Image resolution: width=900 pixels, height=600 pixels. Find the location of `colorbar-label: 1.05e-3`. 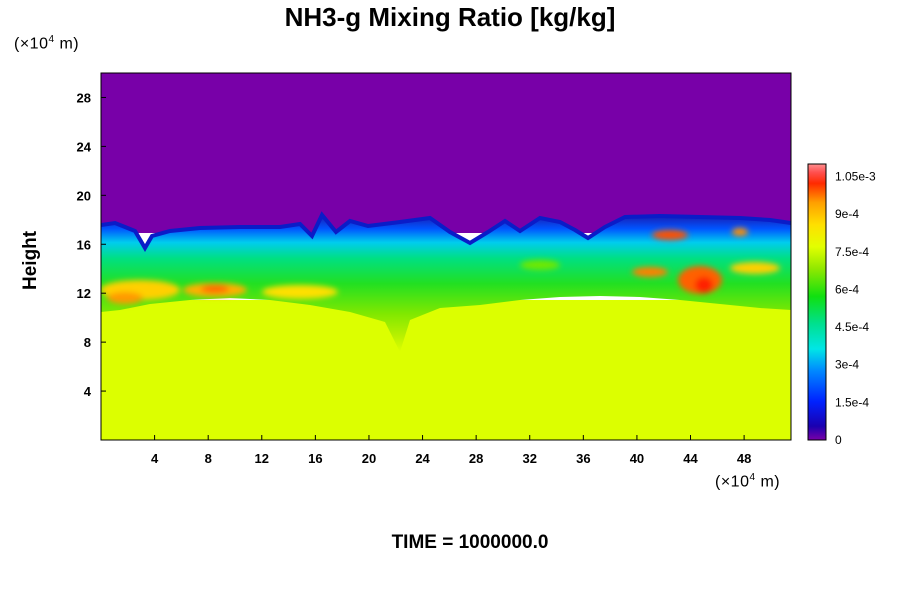

colorbar-label: 1.05e-3 is located at coordinates (855, 177).